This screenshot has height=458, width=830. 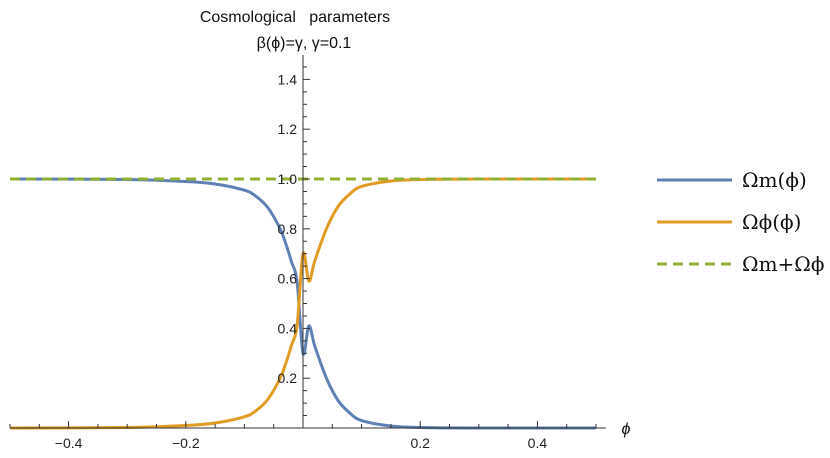 I want to click on legend-label-1: Ωϕ(ϕ), so click(x=771, y=222).